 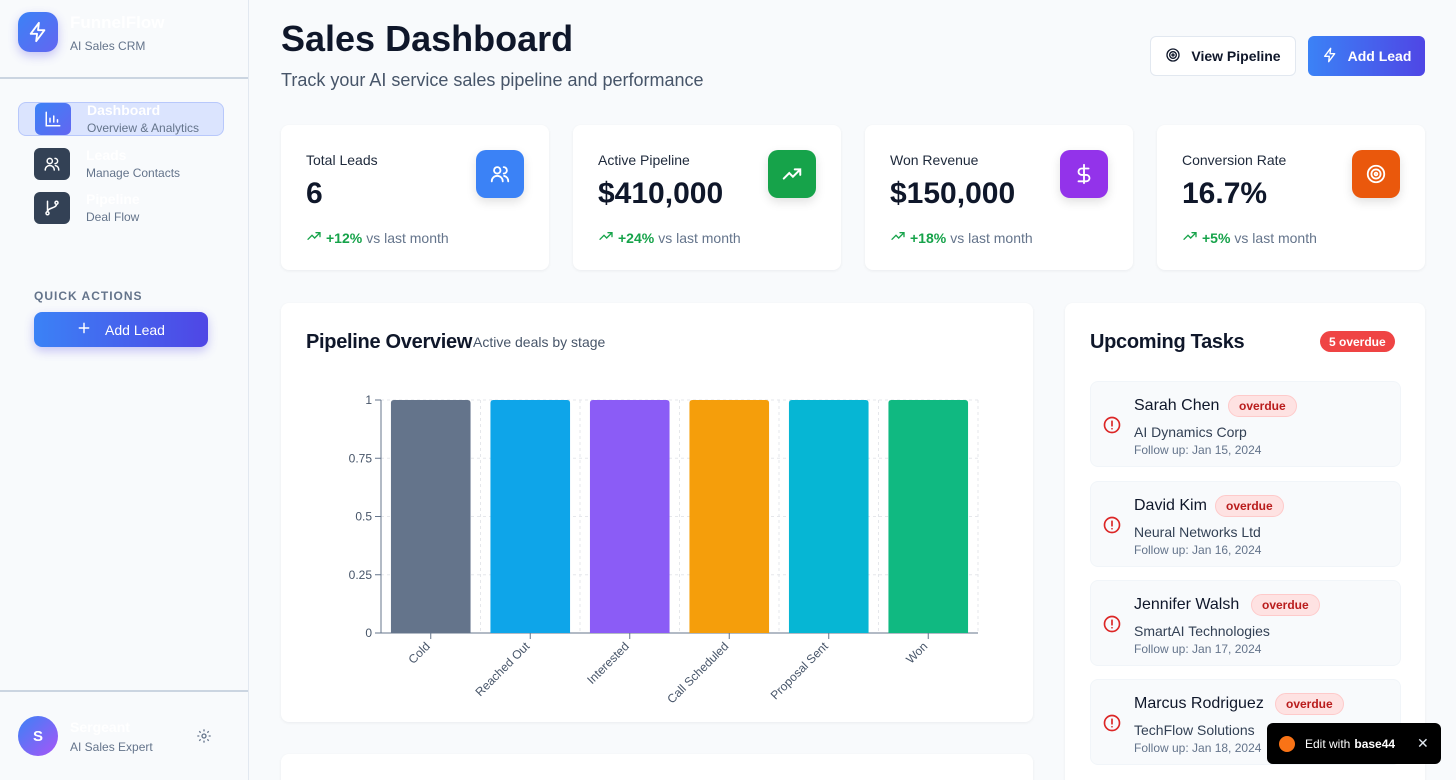 What do you see at coordinates (800, 671) in the screenshot?
I see `chart-x-tick-label: Proposal Sent` at bounding box center [800, 671].